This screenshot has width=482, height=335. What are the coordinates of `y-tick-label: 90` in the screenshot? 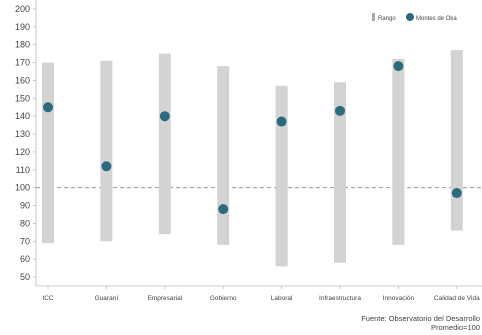 It's located at (25, 206).